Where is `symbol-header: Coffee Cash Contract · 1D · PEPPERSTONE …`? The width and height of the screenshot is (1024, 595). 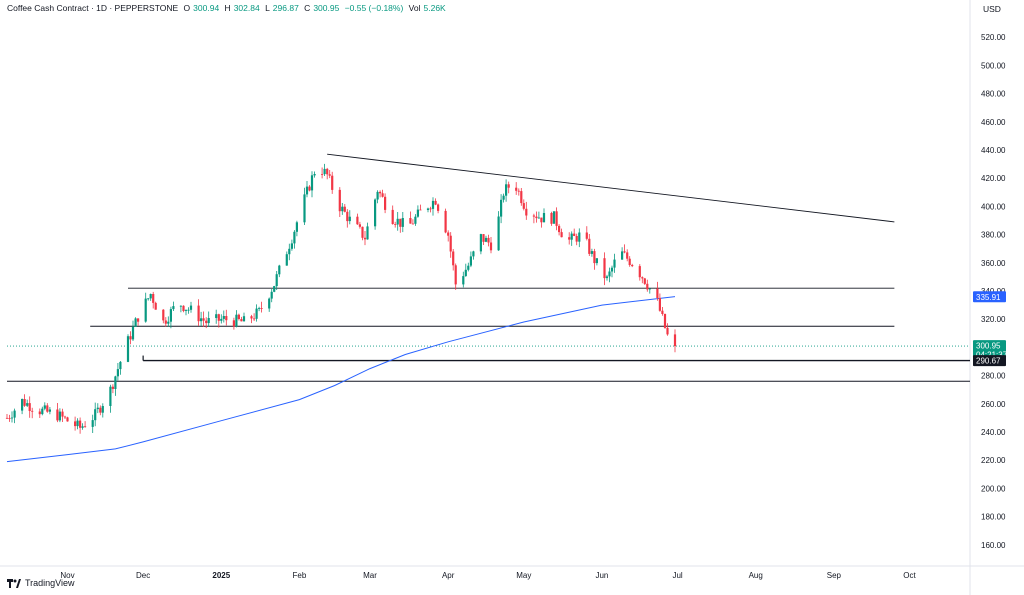
symbol-header: Coffee Cash Contract · 1D · PEPPERSTONE … is located at coordinates (228, 8).